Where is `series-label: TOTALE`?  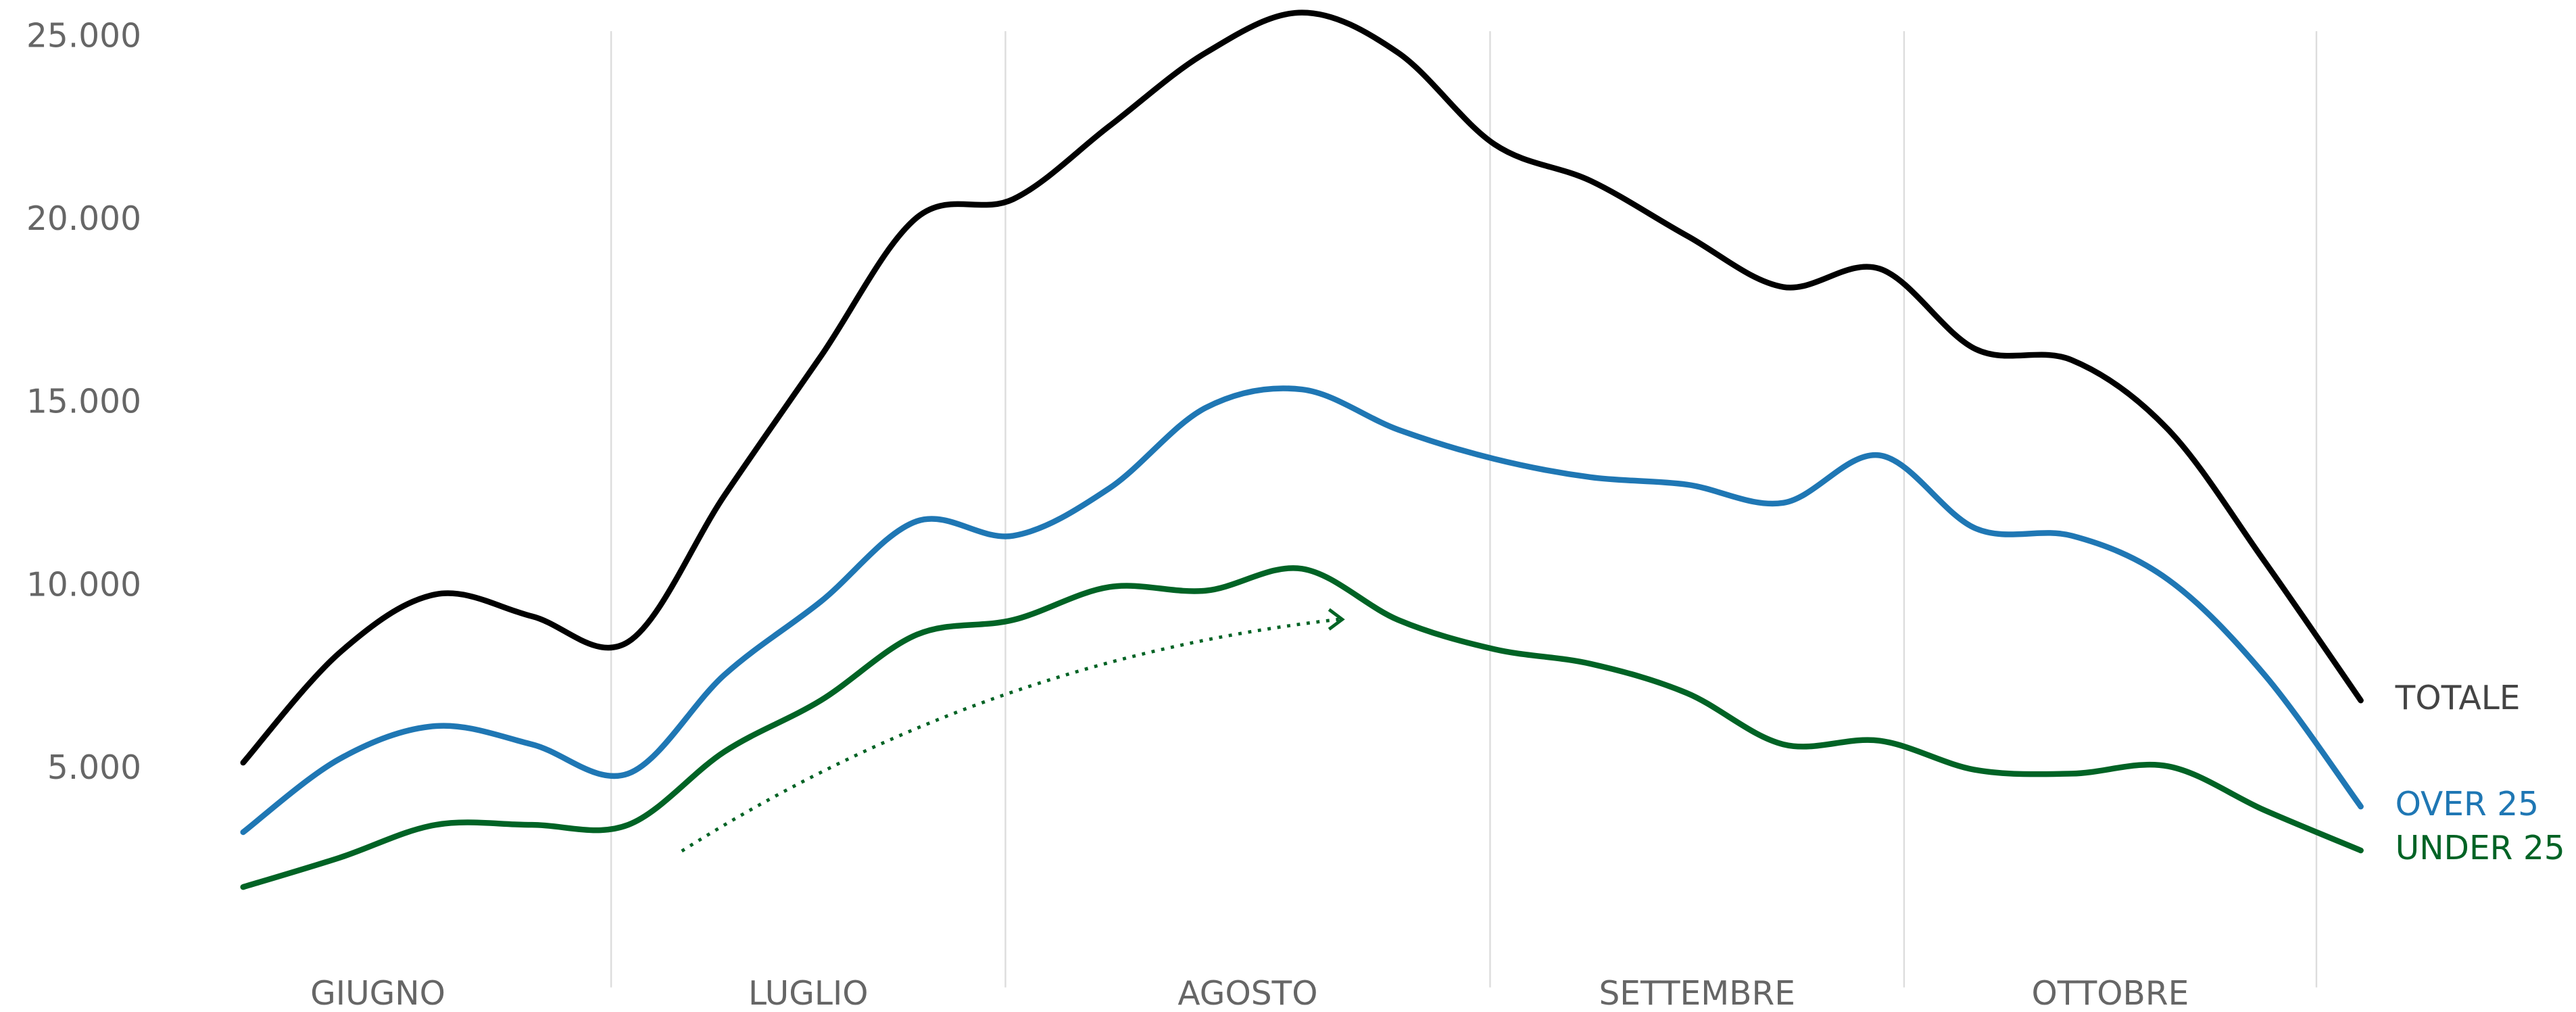
series-label: TOTALE is located at coordinates (2458, 698).